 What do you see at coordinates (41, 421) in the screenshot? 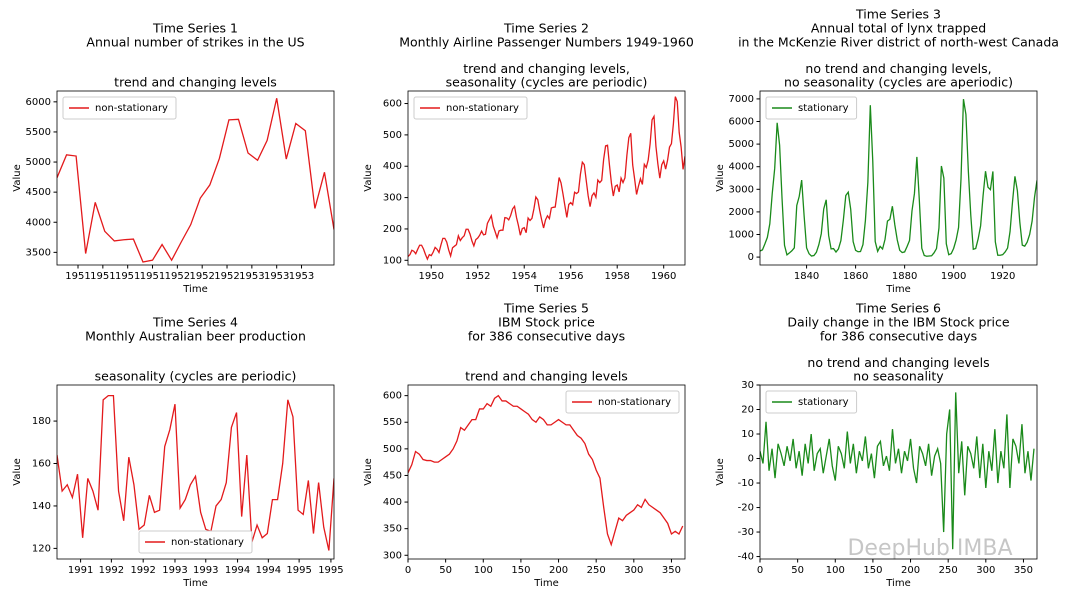
I see `y-tick-label: 180` at bounding box center [41, 421].